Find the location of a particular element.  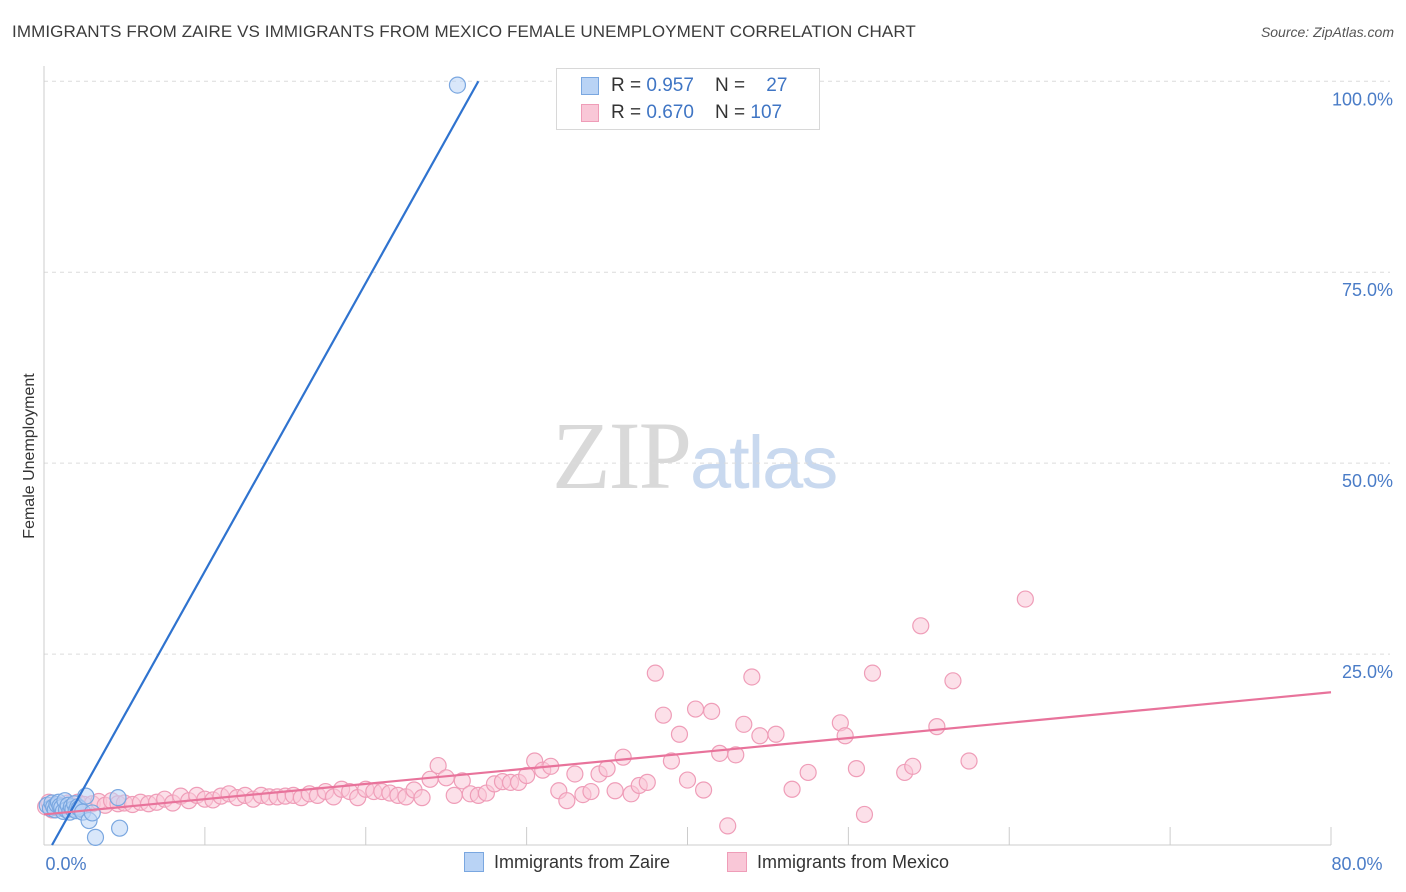

x-tick-label: 0.0% is located at coordinates (65, 864).